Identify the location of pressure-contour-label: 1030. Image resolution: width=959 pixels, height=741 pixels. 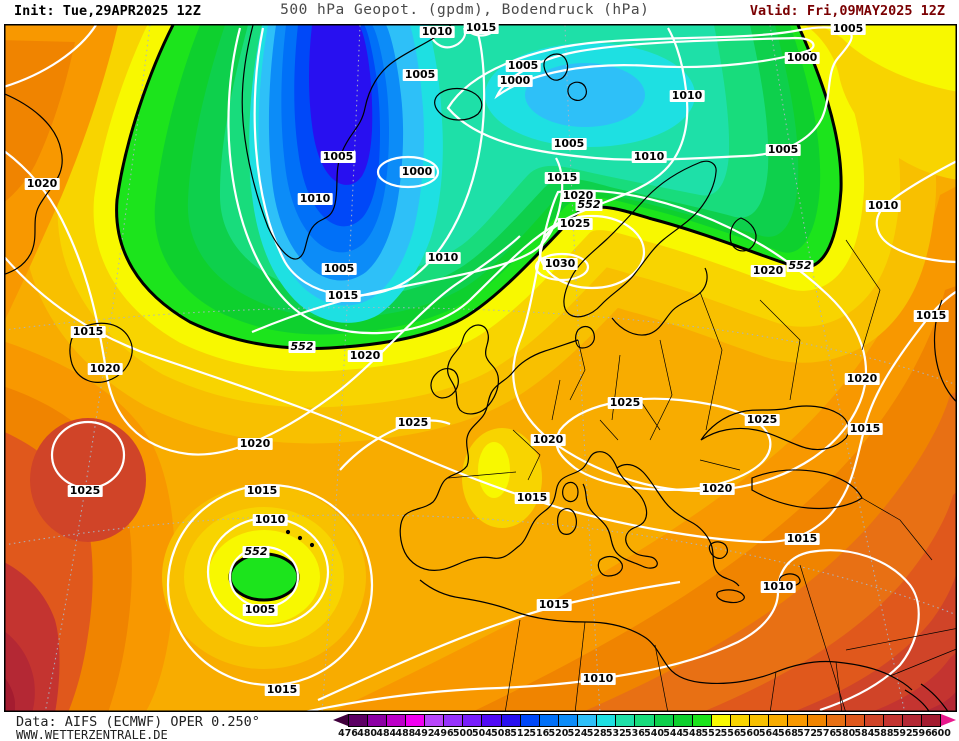
(560, 263).